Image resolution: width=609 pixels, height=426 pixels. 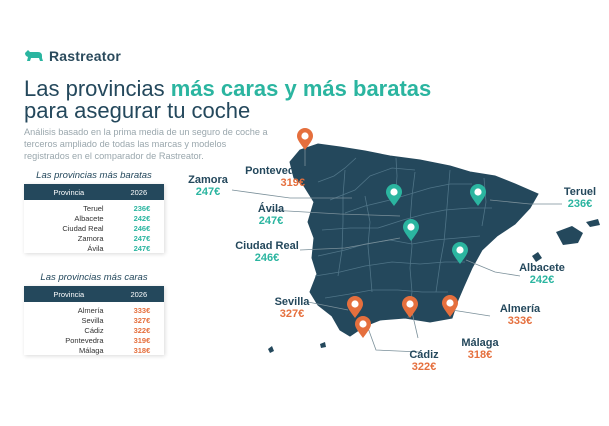 I want to click on province-name: Cádiz, so click(x=424, y=355).